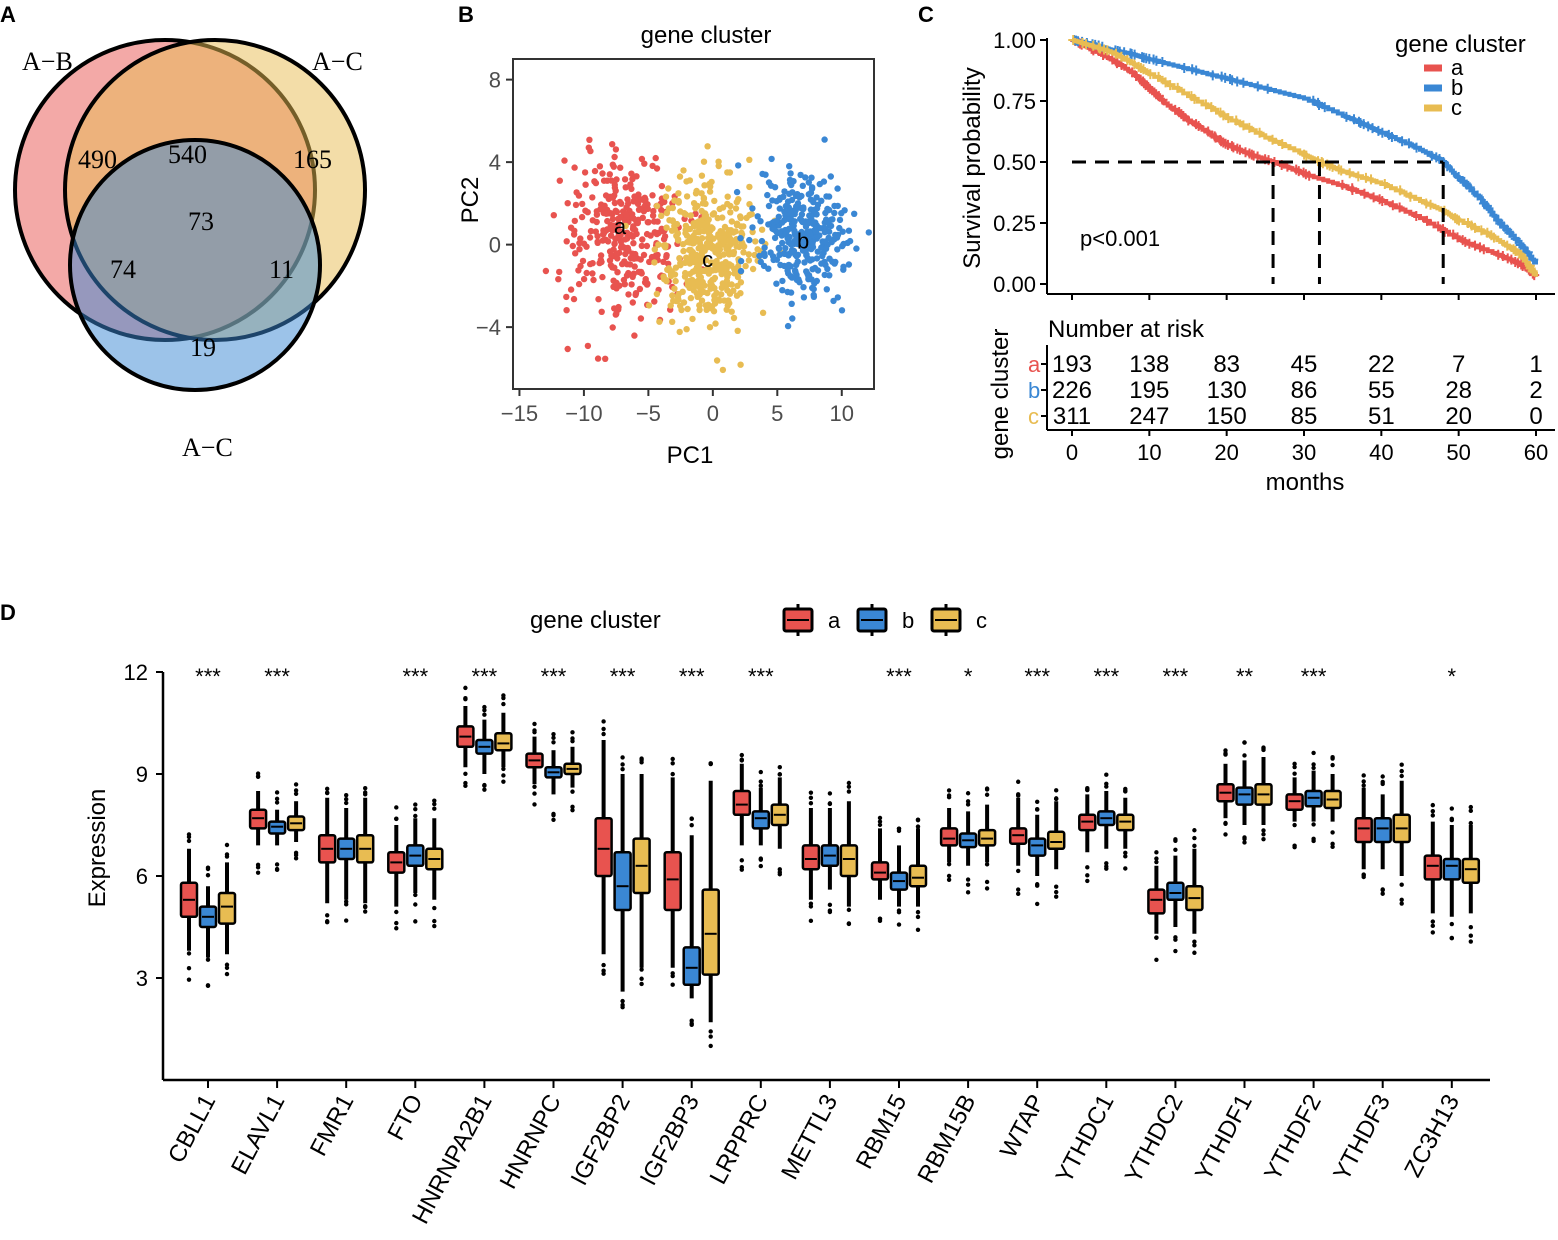  I want to click on venn-diagram: A A−B A−C A−C 490 540 165 73 74 11 19, so click(183, 232).